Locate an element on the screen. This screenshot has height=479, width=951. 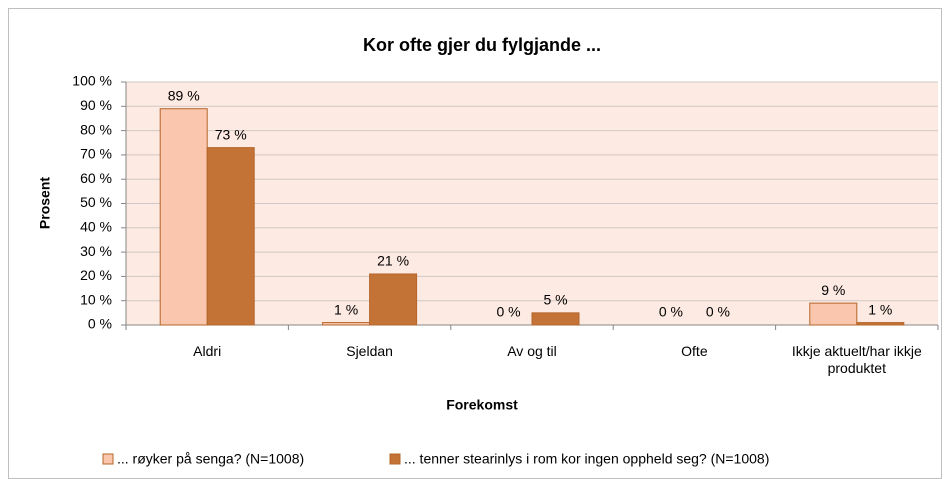
data-label: 9 % is located at coordinates (833, 290).